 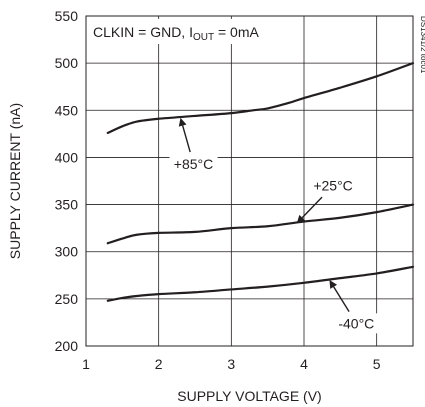 I want to click on annotation-label: +25°C, so click(x=332, y=186).